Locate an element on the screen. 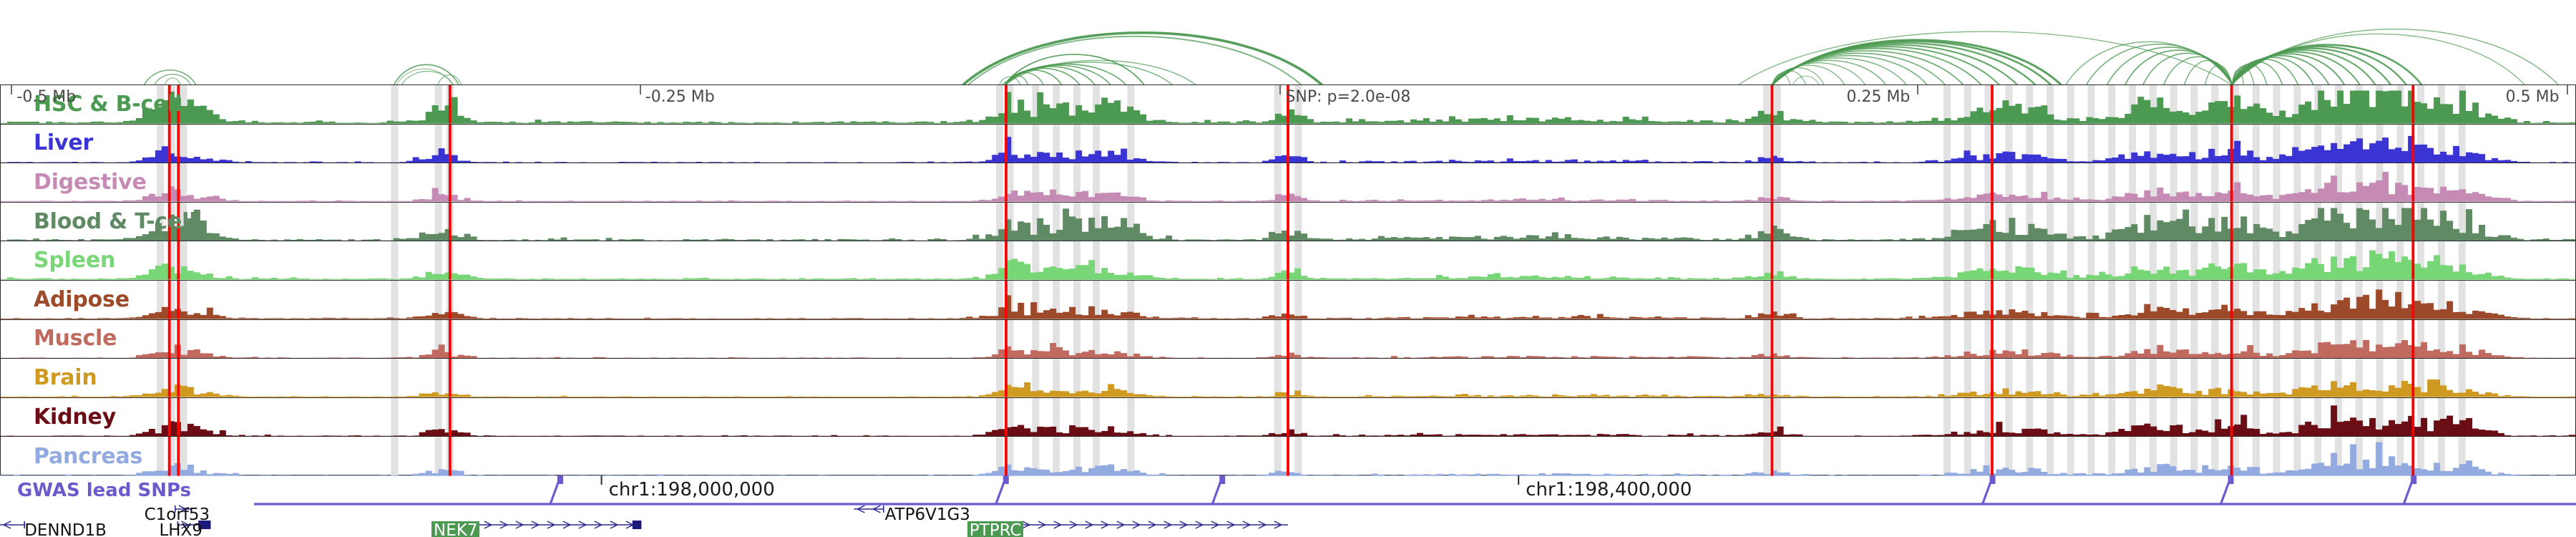 Image resolution: width=2576 pixels, height=537 pixels. gene-label-ptprc: PTPRC is located at coordinates (995, 529).